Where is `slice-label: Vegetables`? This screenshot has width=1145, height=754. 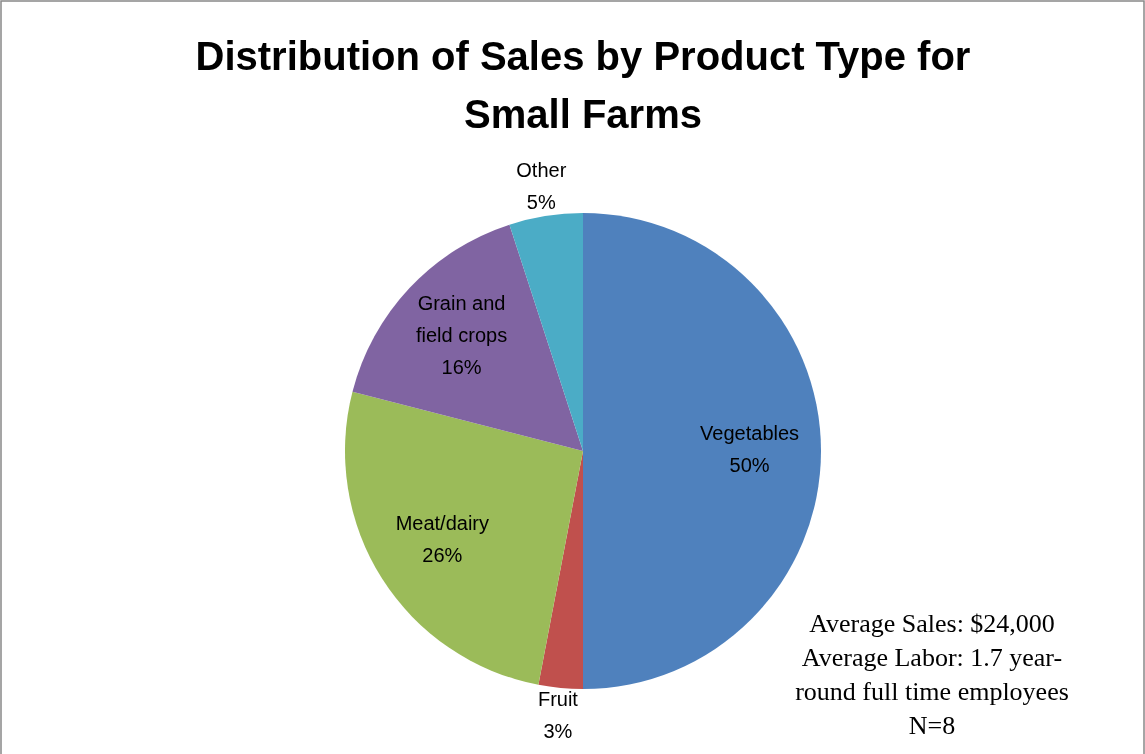 slice-label: Vegetables is located at coordinates (750, 433).